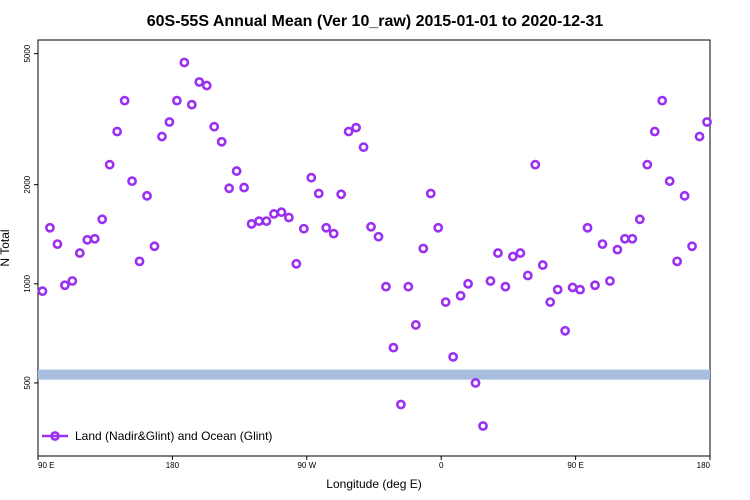 The height and width of the screenshot is (500, 750). What do you see at coordinates (27, 283) in the screenshot?
I see `y-tick-label: 1000` at bounding box center [27, 283].